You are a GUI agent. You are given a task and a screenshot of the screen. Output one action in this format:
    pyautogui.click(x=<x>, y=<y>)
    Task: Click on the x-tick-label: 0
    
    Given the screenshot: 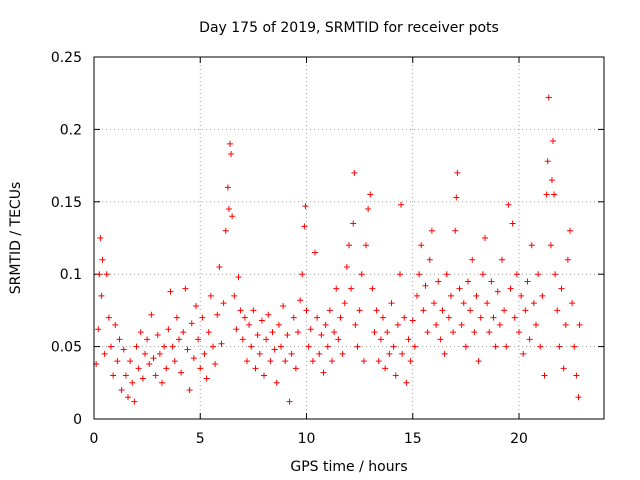 What is the action you would take?
    pyautogui.click(x=94, y=439)
    